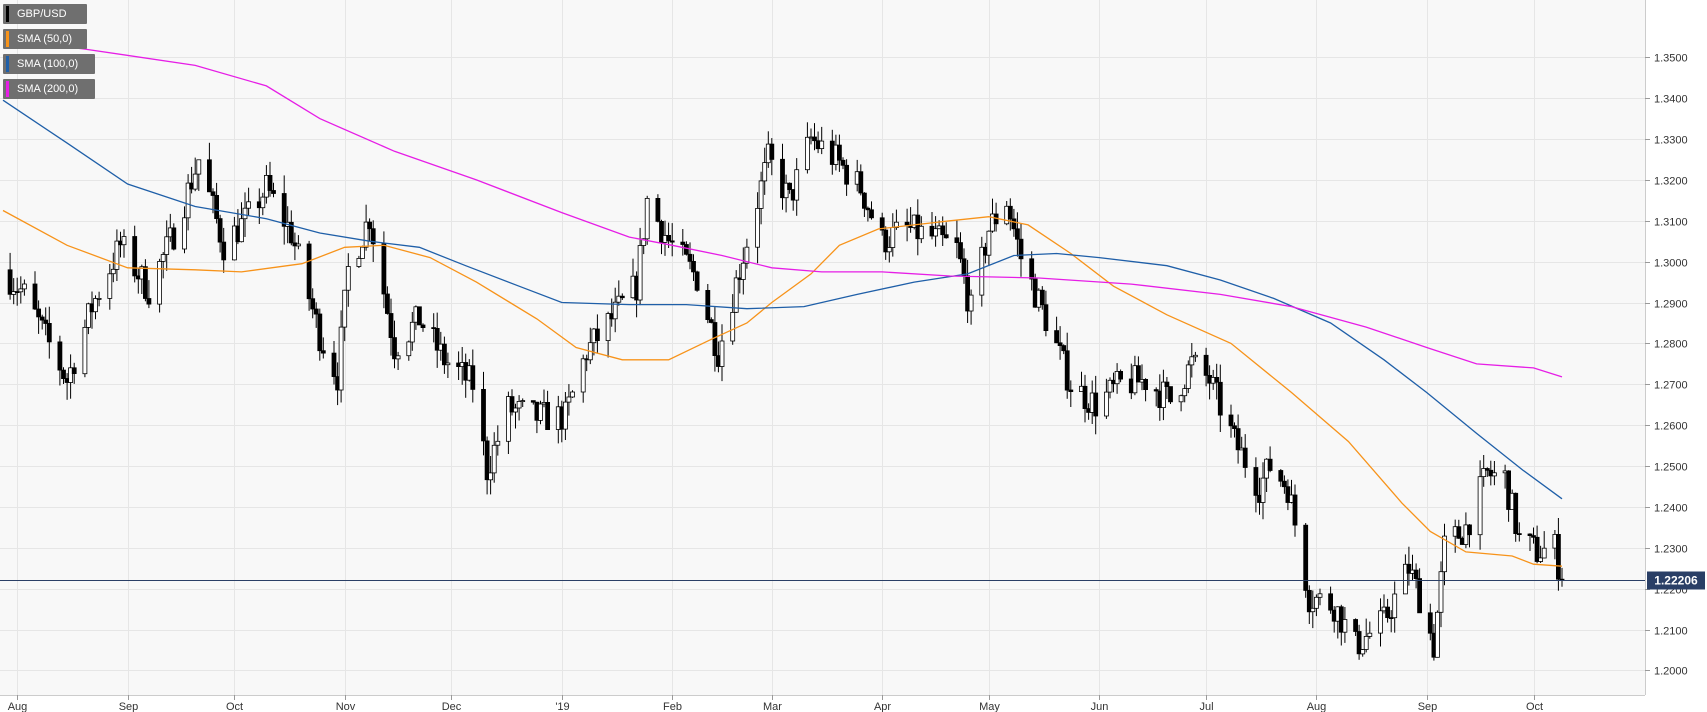 The height and width of the screenshot is (712, 1707). I want to click on x-tick-label: Aug, so click(18, 706).